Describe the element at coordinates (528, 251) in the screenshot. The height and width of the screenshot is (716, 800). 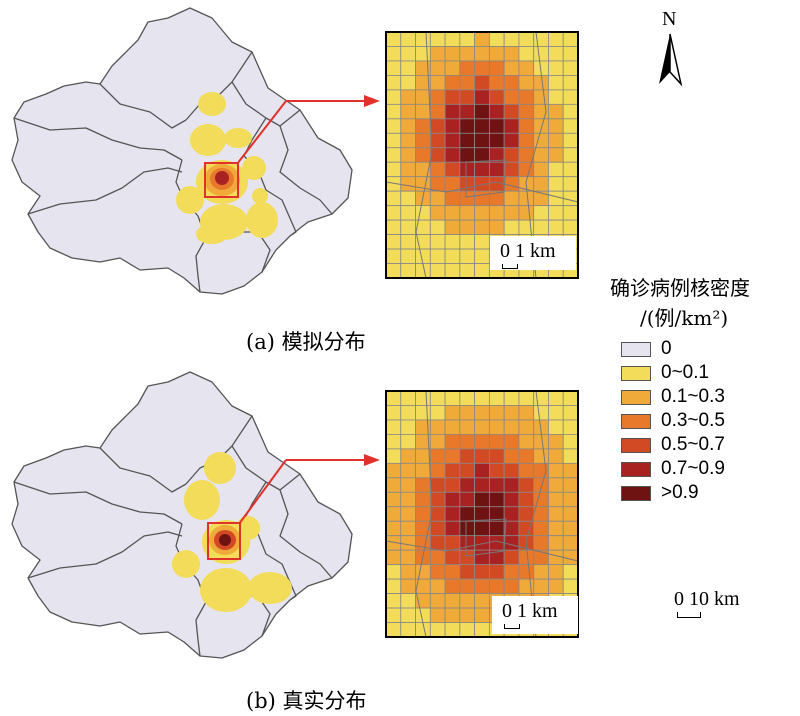
I see `panel-a-inset-scale-label: 0 1 km` at that location.